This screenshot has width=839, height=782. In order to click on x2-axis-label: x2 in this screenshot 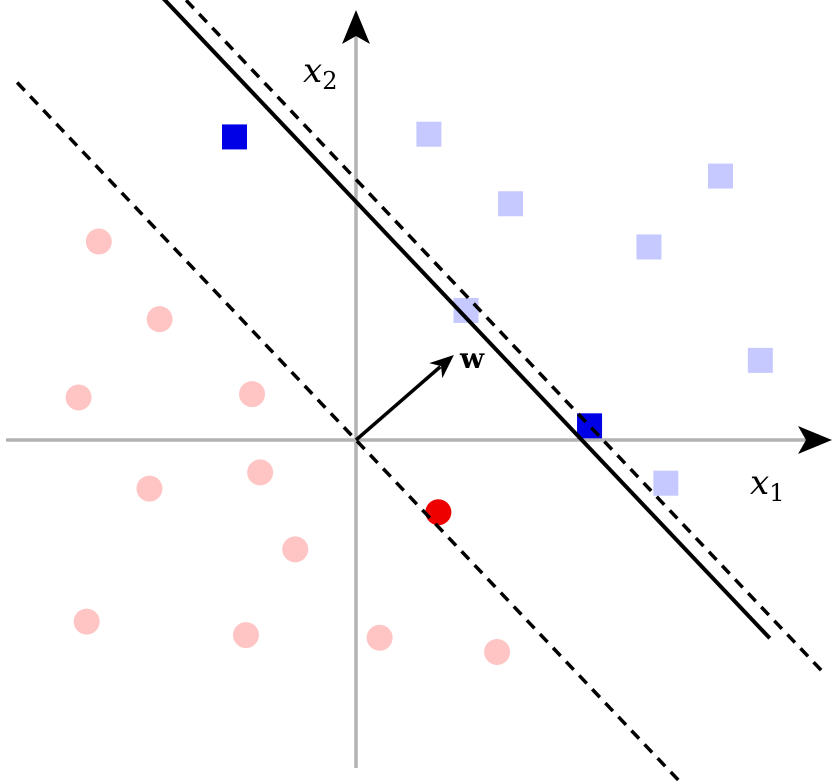, I will do `click(320, 73)`.